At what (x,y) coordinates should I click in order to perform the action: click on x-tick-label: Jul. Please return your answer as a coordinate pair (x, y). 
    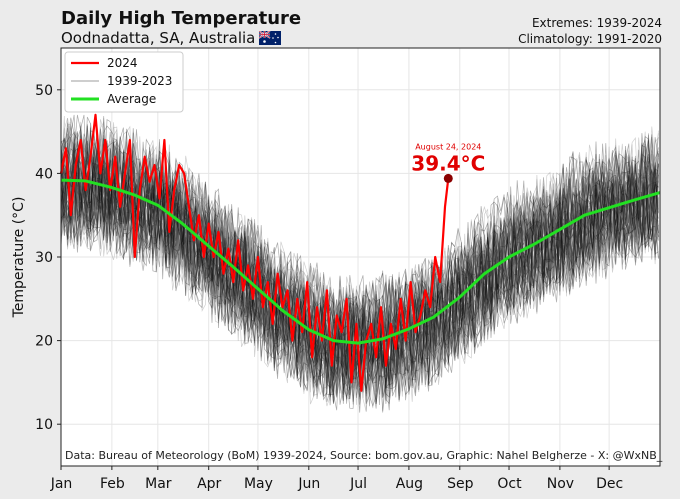
    Looking at the image, I should click on (358, 484).